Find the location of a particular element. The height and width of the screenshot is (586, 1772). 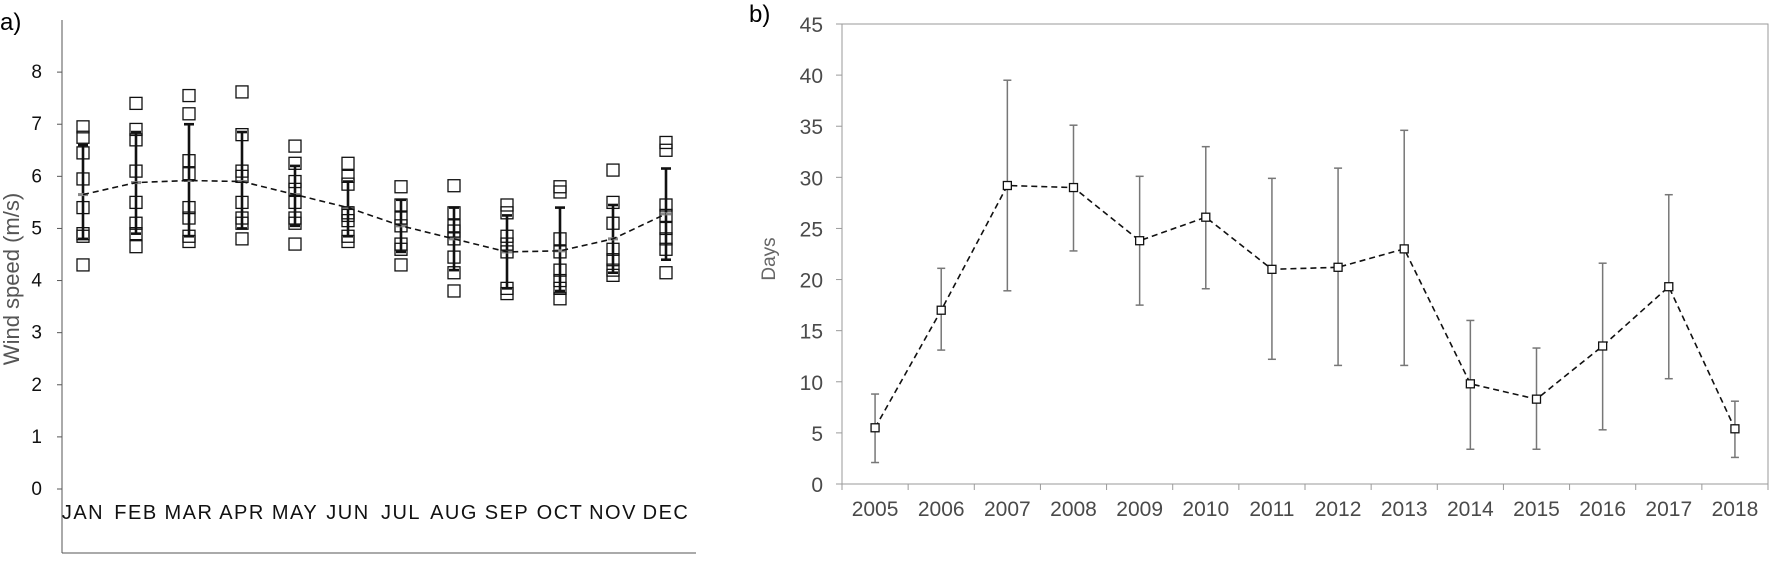

panel-a-month-label: OCT is located at coordinates (560, 513).